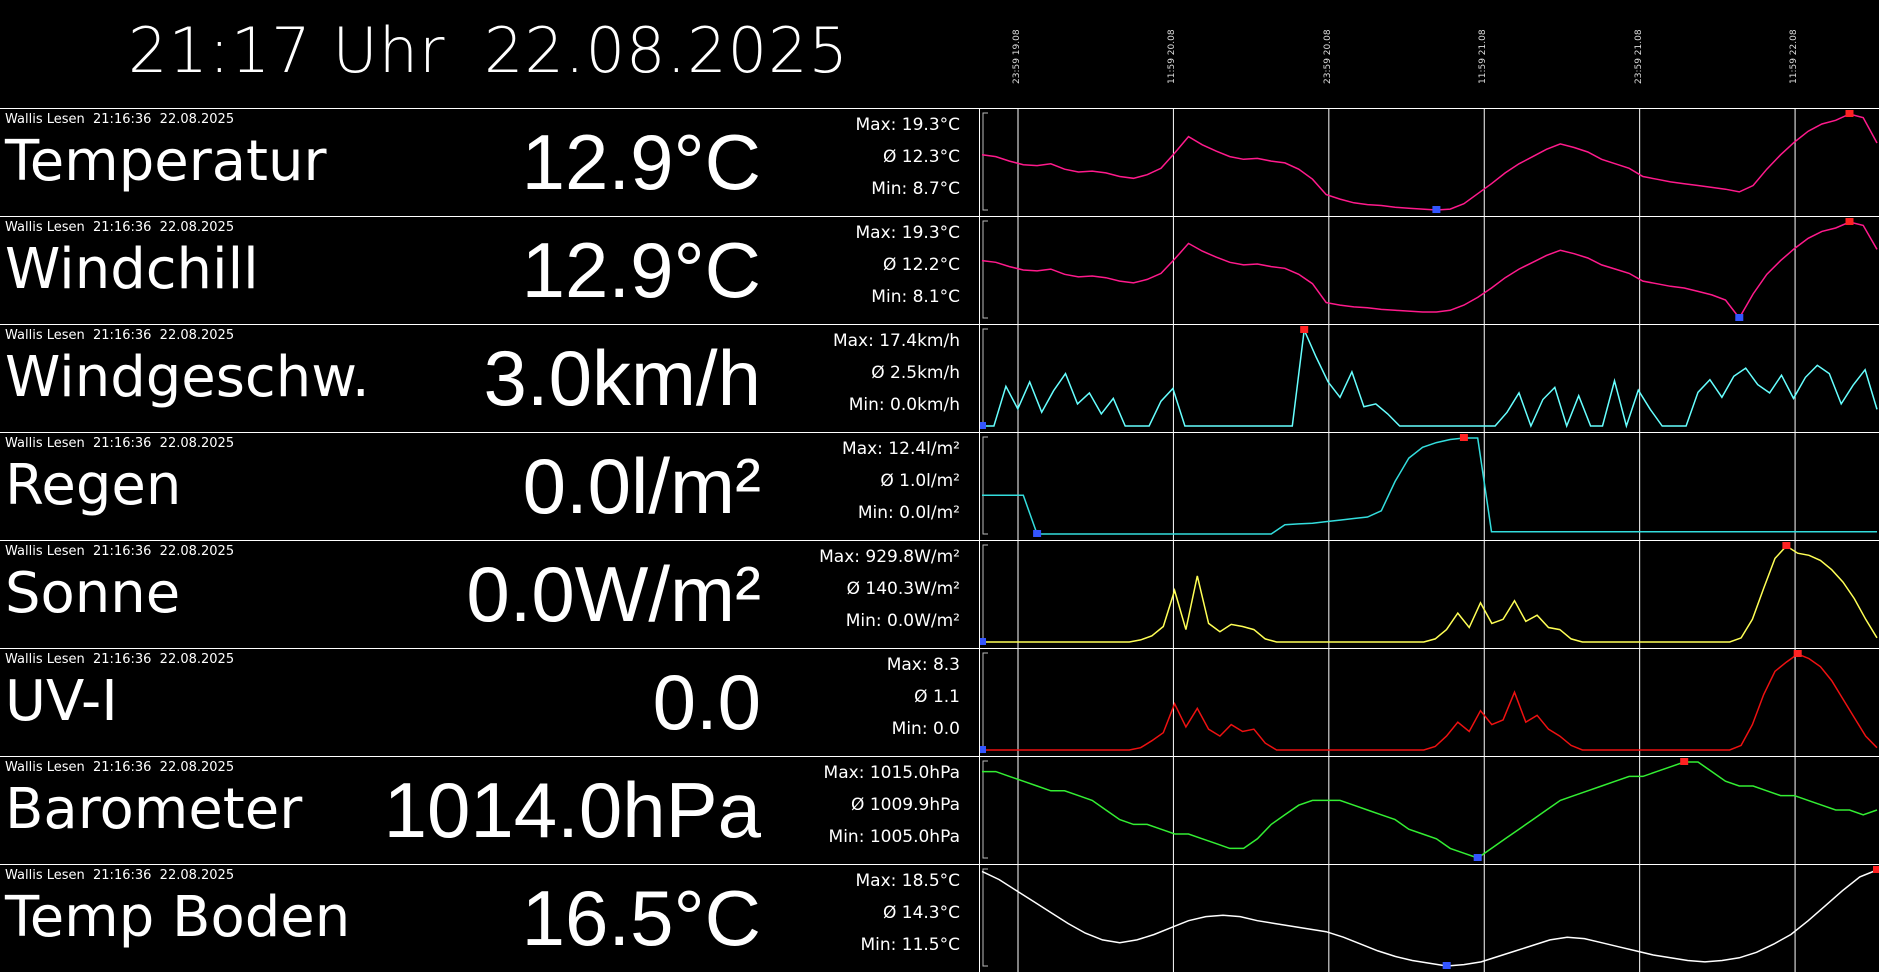  Describe the element at coordinates (572, 810) in the screenshot. I see `sensor-value: 1014.0hPa` at that location.